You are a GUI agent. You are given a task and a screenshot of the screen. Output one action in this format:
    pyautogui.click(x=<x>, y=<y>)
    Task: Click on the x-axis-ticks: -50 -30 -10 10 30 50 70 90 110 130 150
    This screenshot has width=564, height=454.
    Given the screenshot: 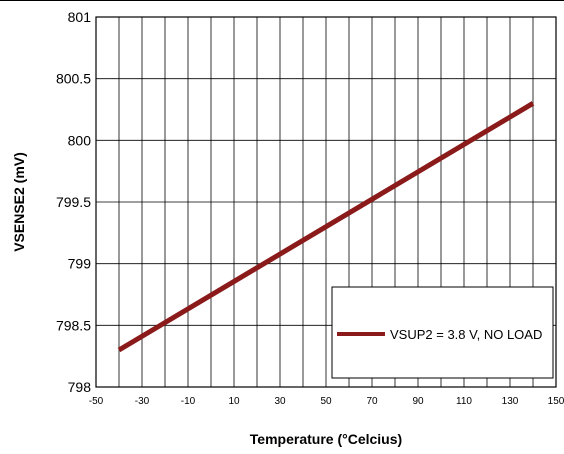 What is the action you would take?
    pyautogui.click(x=326, y=401)
    